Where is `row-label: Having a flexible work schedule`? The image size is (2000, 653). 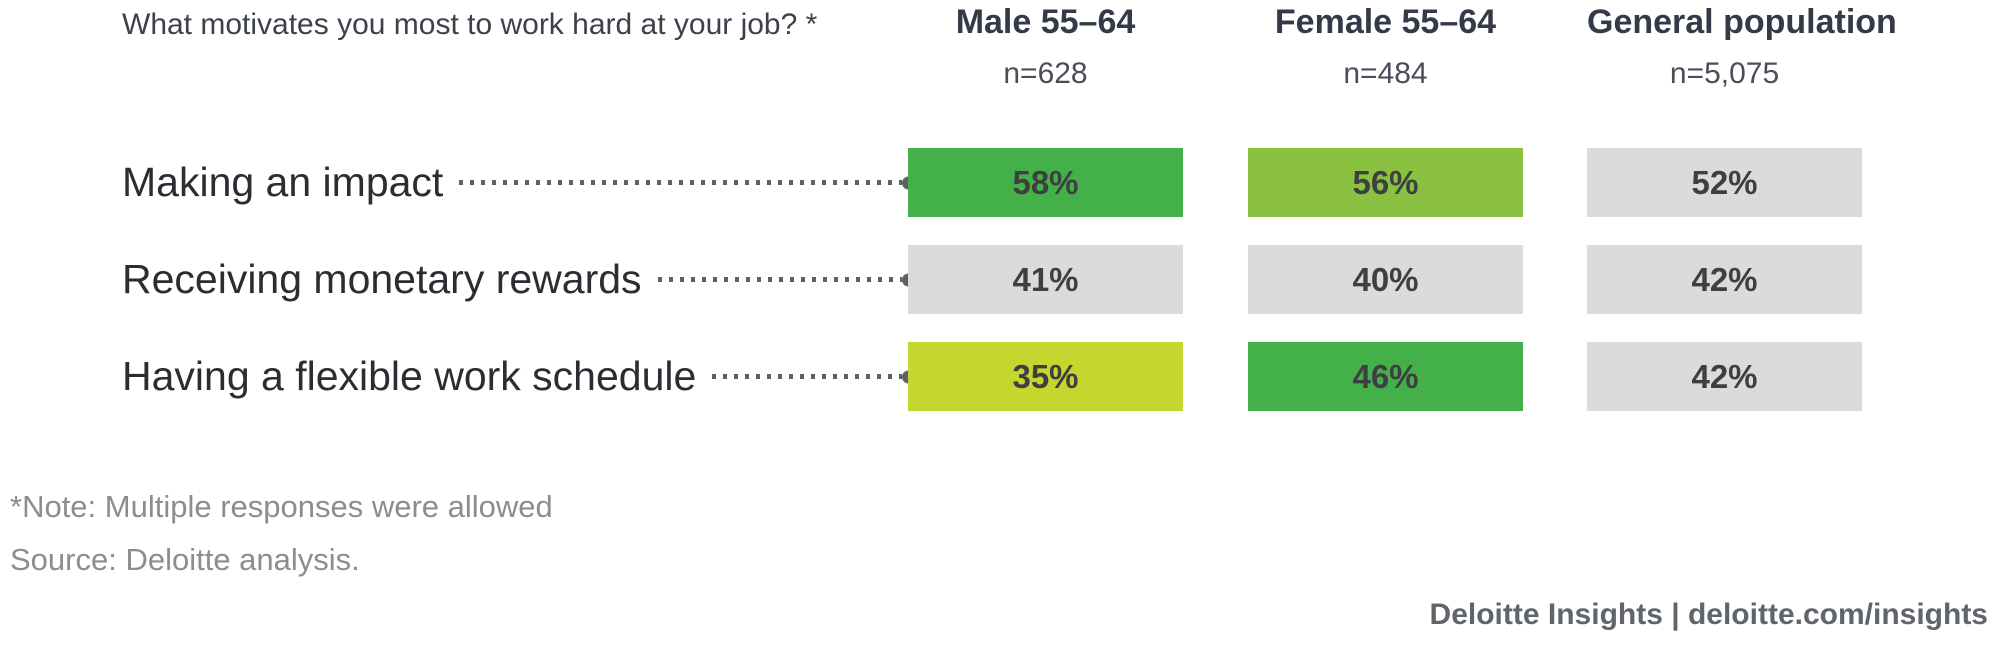
row-label: Having a flexible work schedule is located at coordinates (409, 376).